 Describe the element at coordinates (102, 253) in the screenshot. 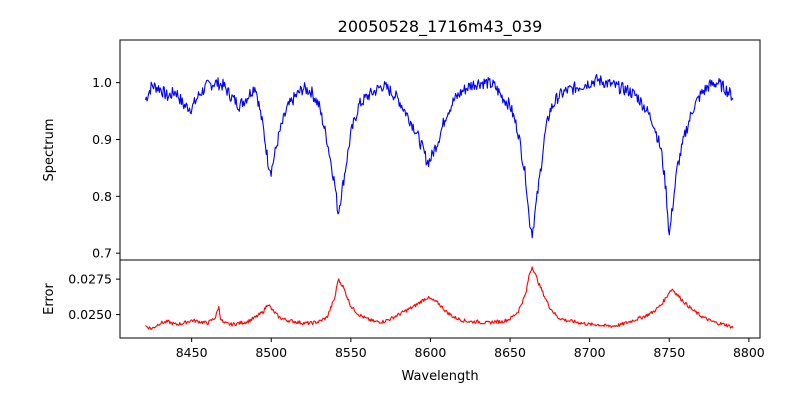

I see `spectrum-ytick-label: 0.7` at that location.